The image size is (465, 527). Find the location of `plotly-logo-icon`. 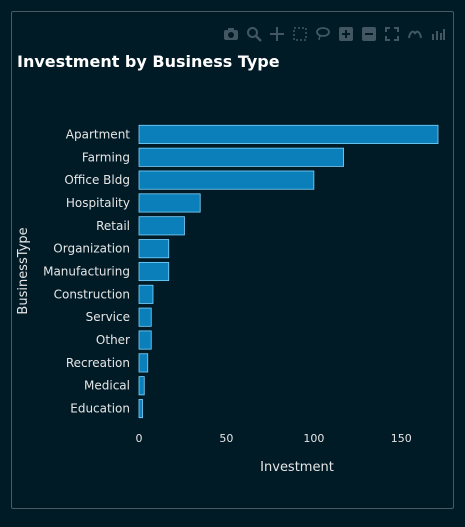

plotly-logo-icon is located at coordinates (438, 34).